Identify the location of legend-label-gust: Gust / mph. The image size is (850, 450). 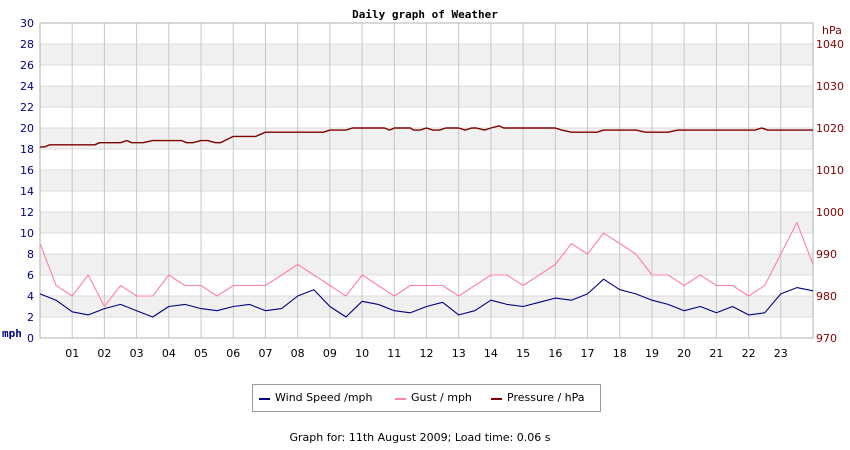
(441, 397).